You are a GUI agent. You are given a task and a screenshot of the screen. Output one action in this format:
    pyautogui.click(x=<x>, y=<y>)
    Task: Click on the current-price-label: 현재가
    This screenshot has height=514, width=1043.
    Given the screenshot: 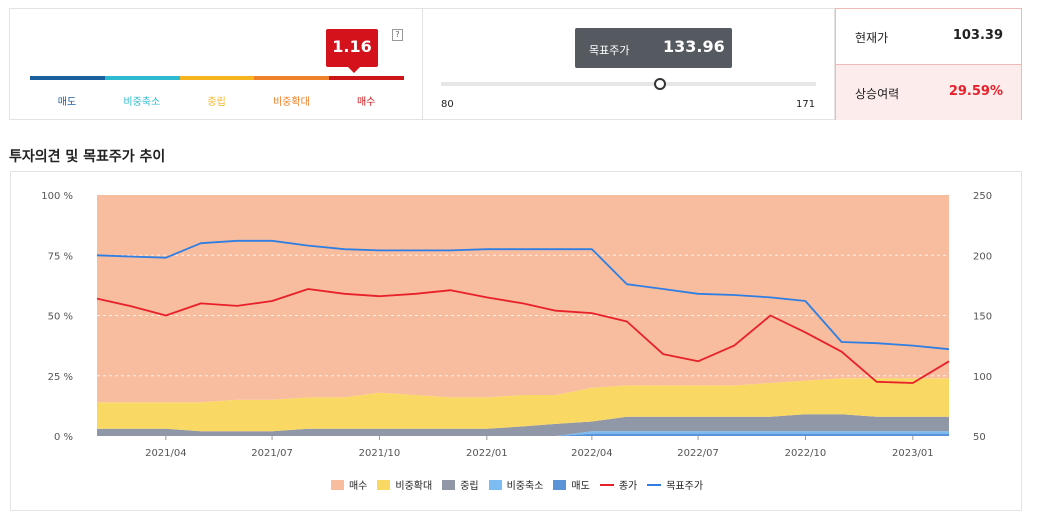 What is the action you would take?
    pyautogui.click(x=872, y=38)
    